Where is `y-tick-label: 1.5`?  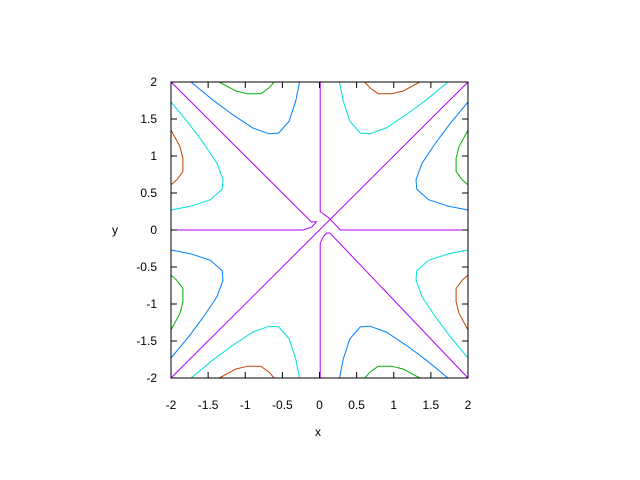
y-tick-label: 1.5 is located at coordinates (148, 119).